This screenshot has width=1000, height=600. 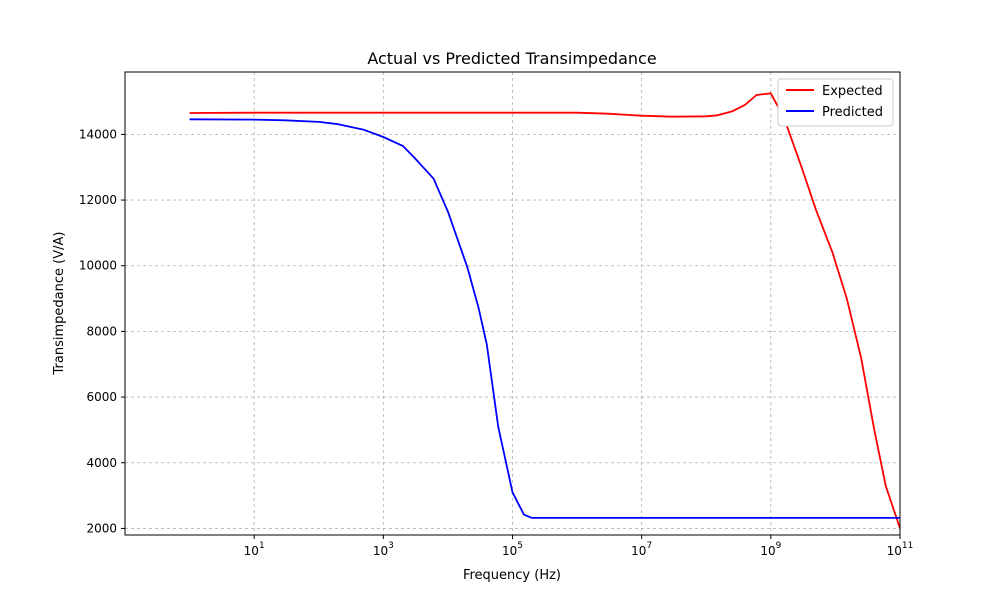 I want to click on x-tick-label: 10⁵, so click(x=512, y=549).